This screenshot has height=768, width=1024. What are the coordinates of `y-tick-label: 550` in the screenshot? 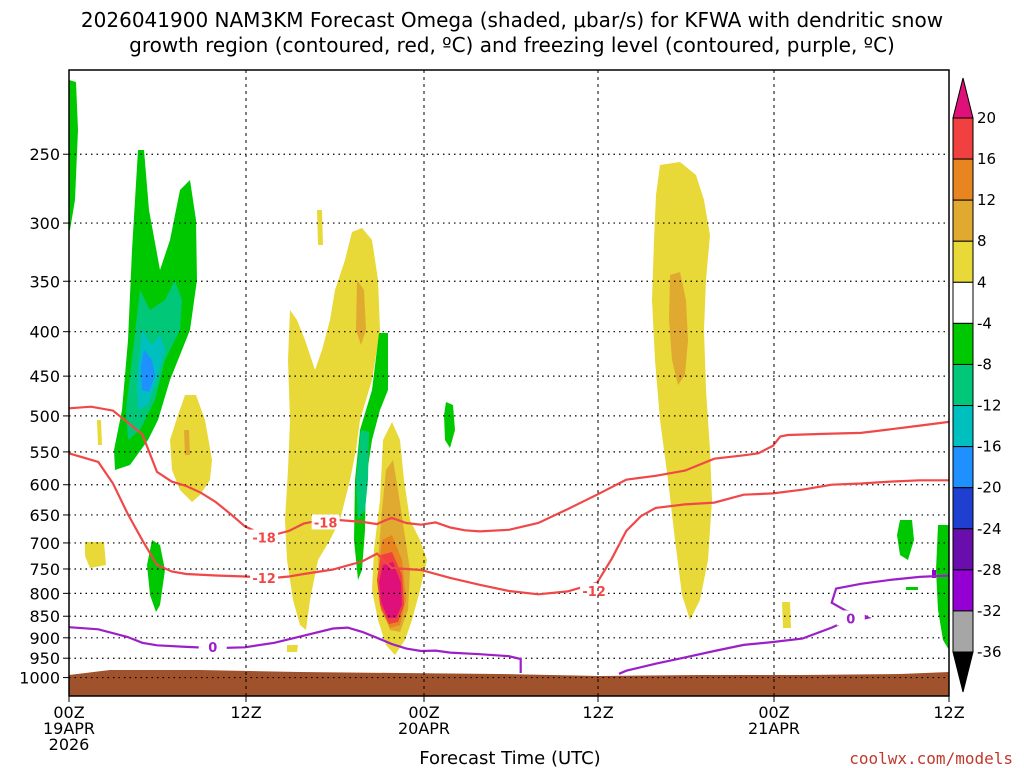 It's located at (44, 452).